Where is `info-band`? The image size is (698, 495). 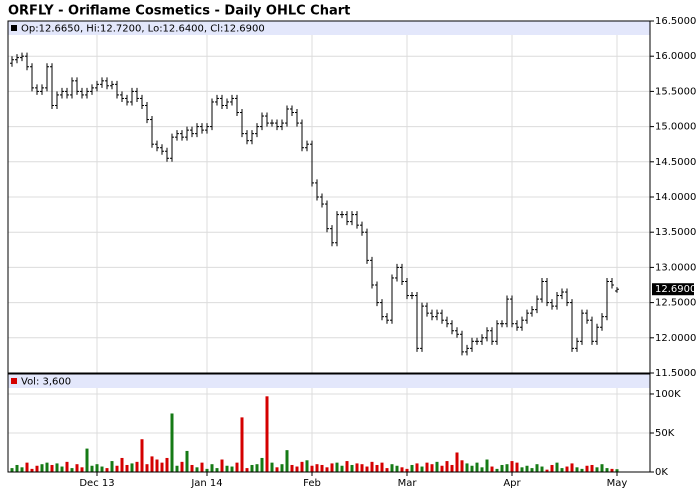
info-band is located at coordinates (329, 28).